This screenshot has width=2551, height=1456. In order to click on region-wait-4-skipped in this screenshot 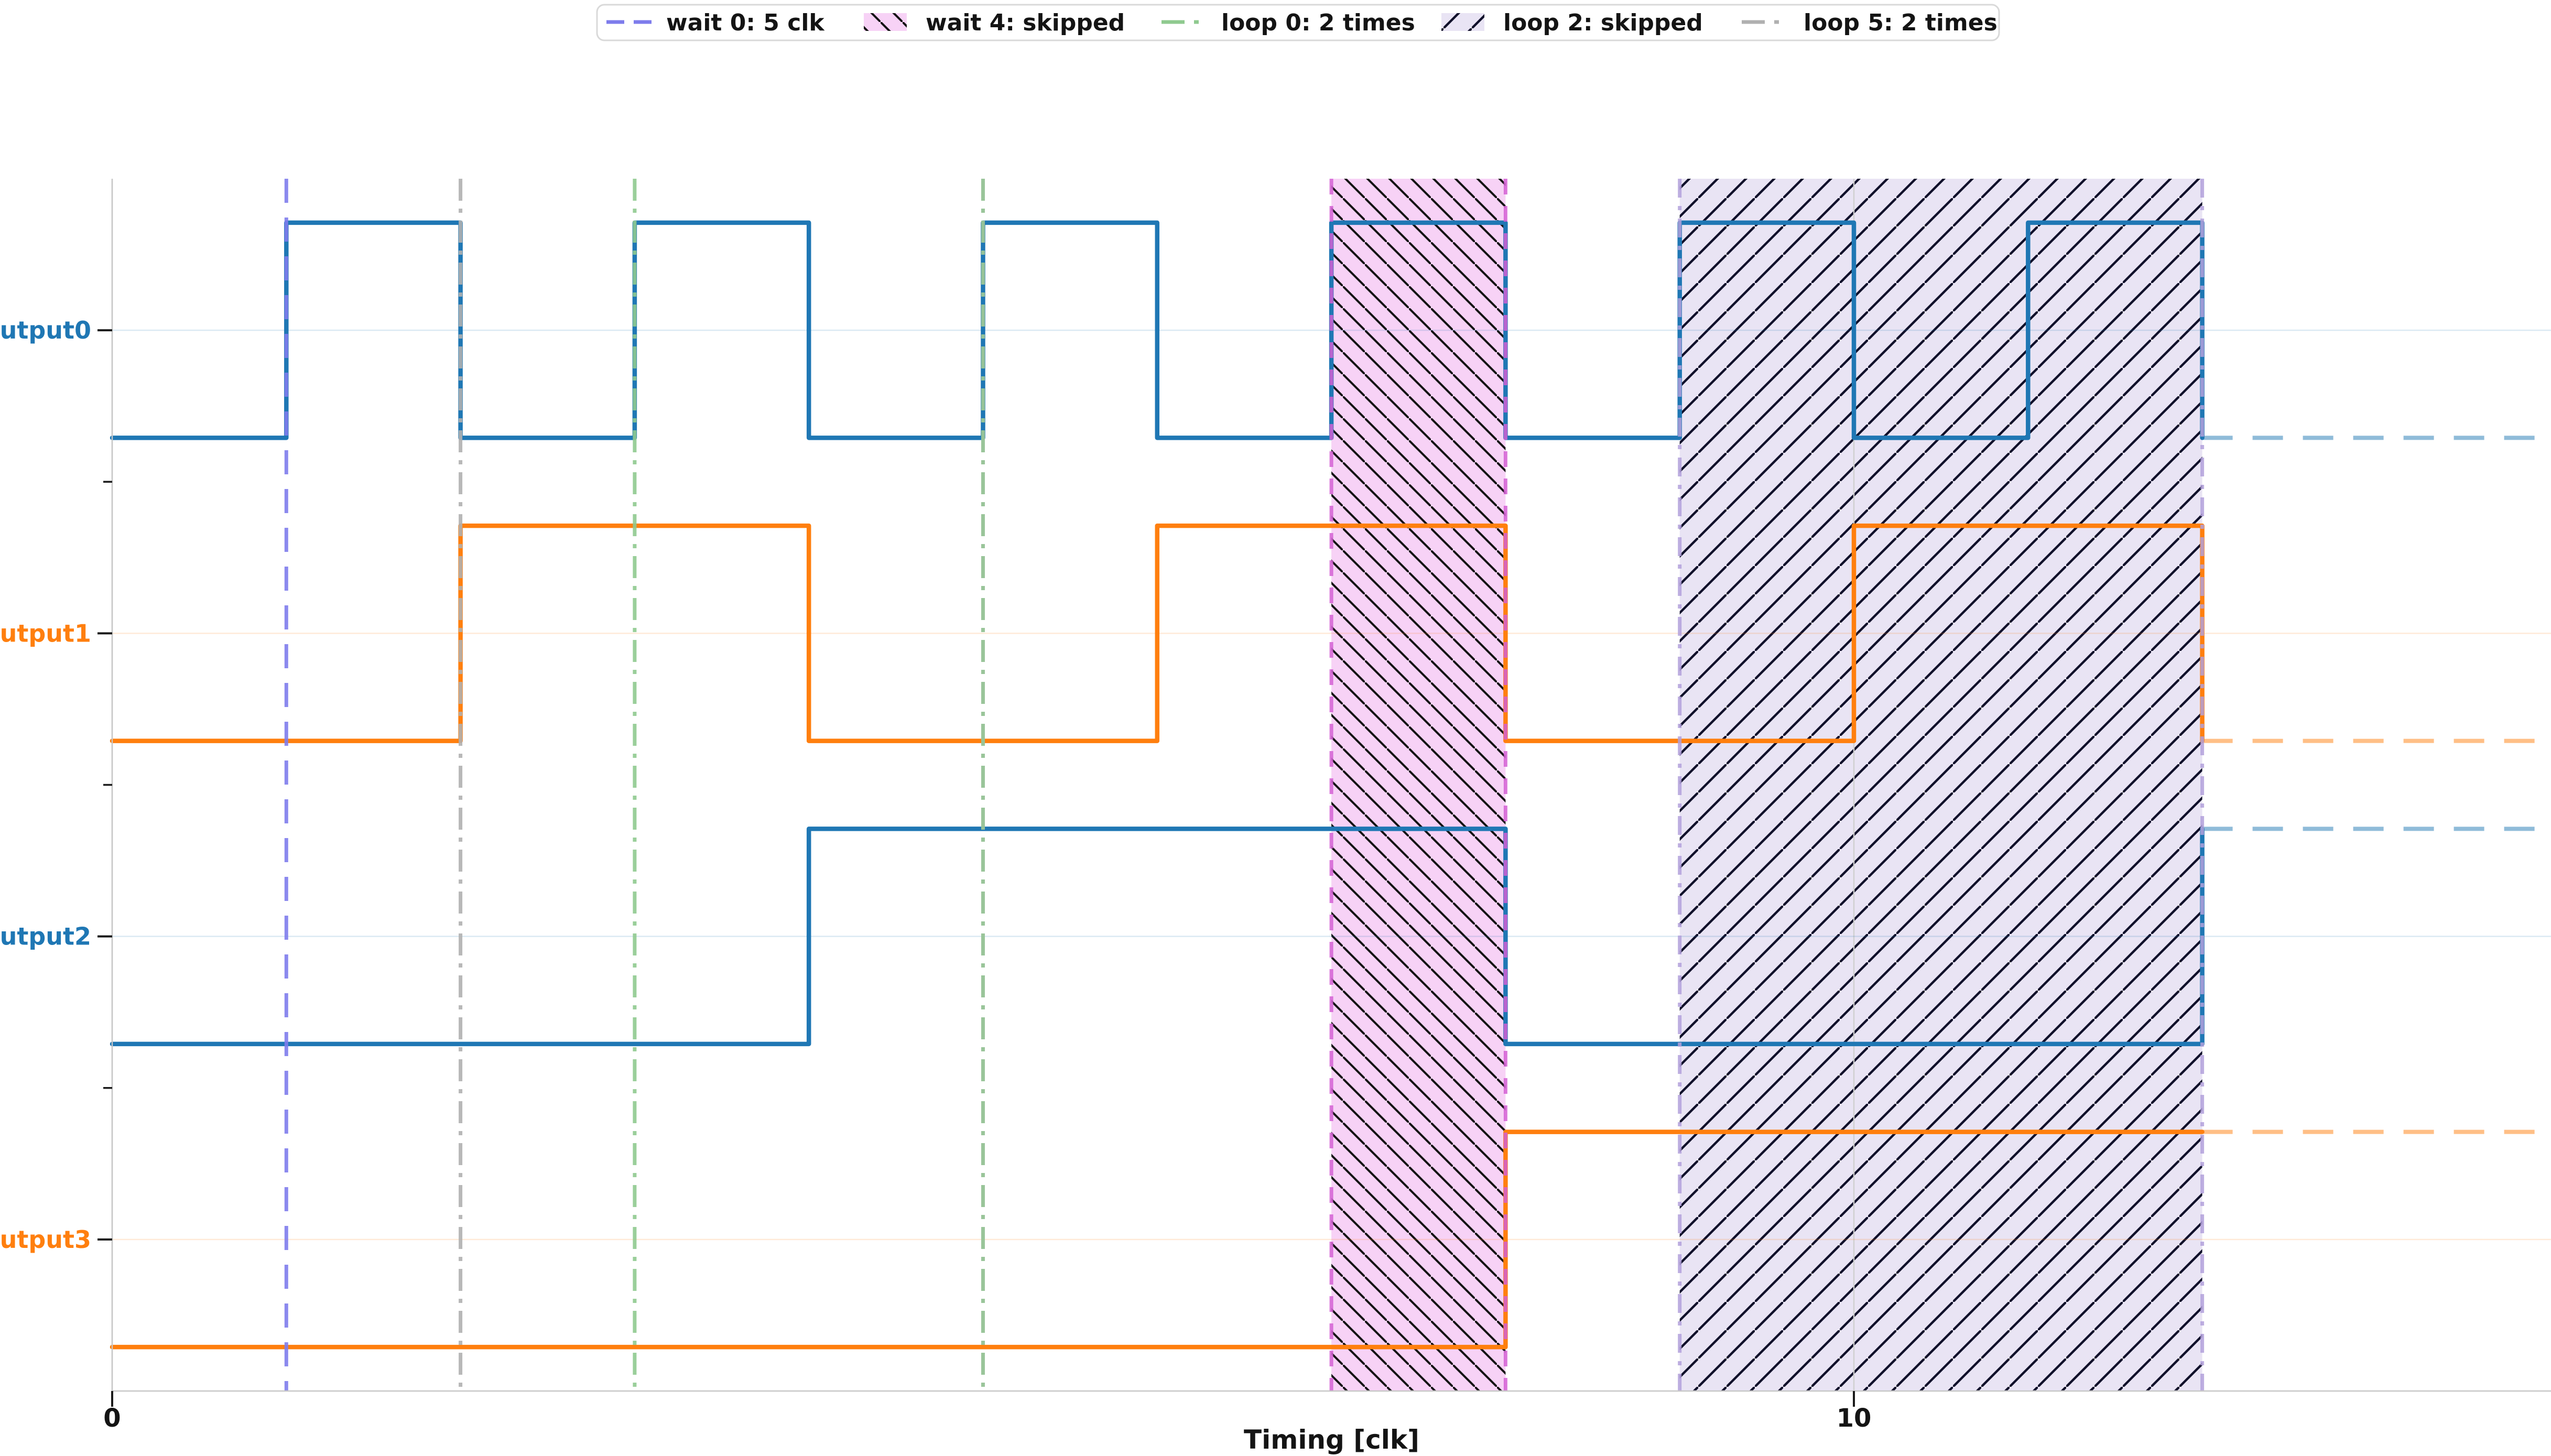, I will do `click(1418, 785)`.